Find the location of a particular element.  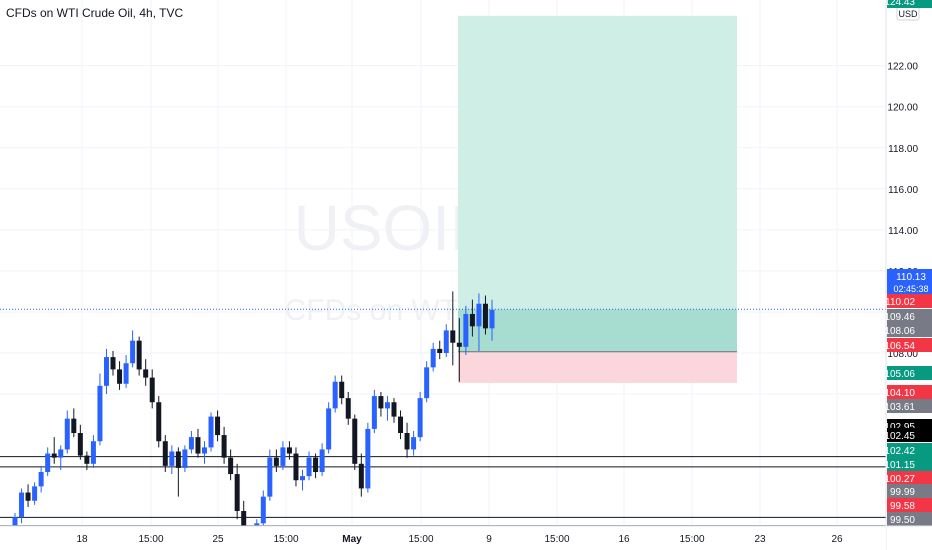

time-axis-bg is located at coordinates (443, 538).